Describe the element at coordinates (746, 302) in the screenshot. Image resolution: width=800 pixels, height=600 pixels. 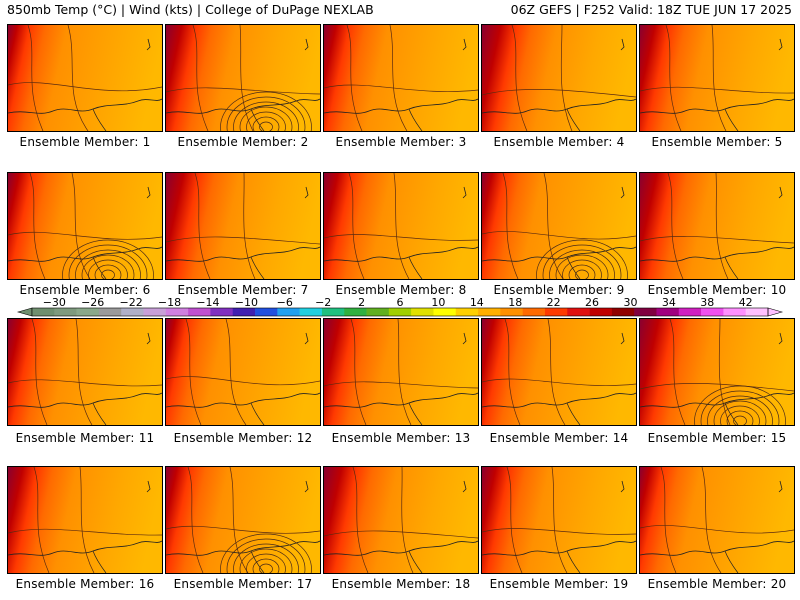
I see `colorbar-tick-label: 42` at that location.